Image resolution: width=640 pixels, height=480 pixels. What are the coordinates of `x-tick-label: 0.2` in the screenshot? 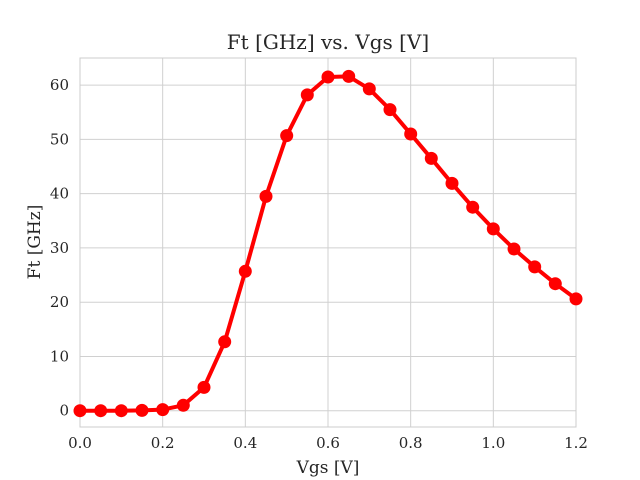 It's located at (163, 443).